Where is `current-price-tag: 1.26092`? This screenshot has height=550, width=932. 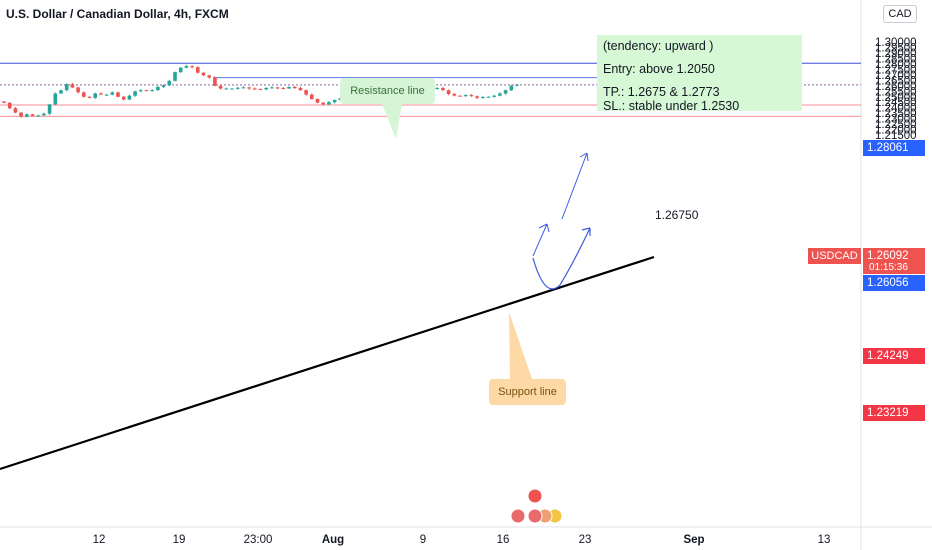 current-price-tag: 1.26092 is located at coordinates (894, 256).